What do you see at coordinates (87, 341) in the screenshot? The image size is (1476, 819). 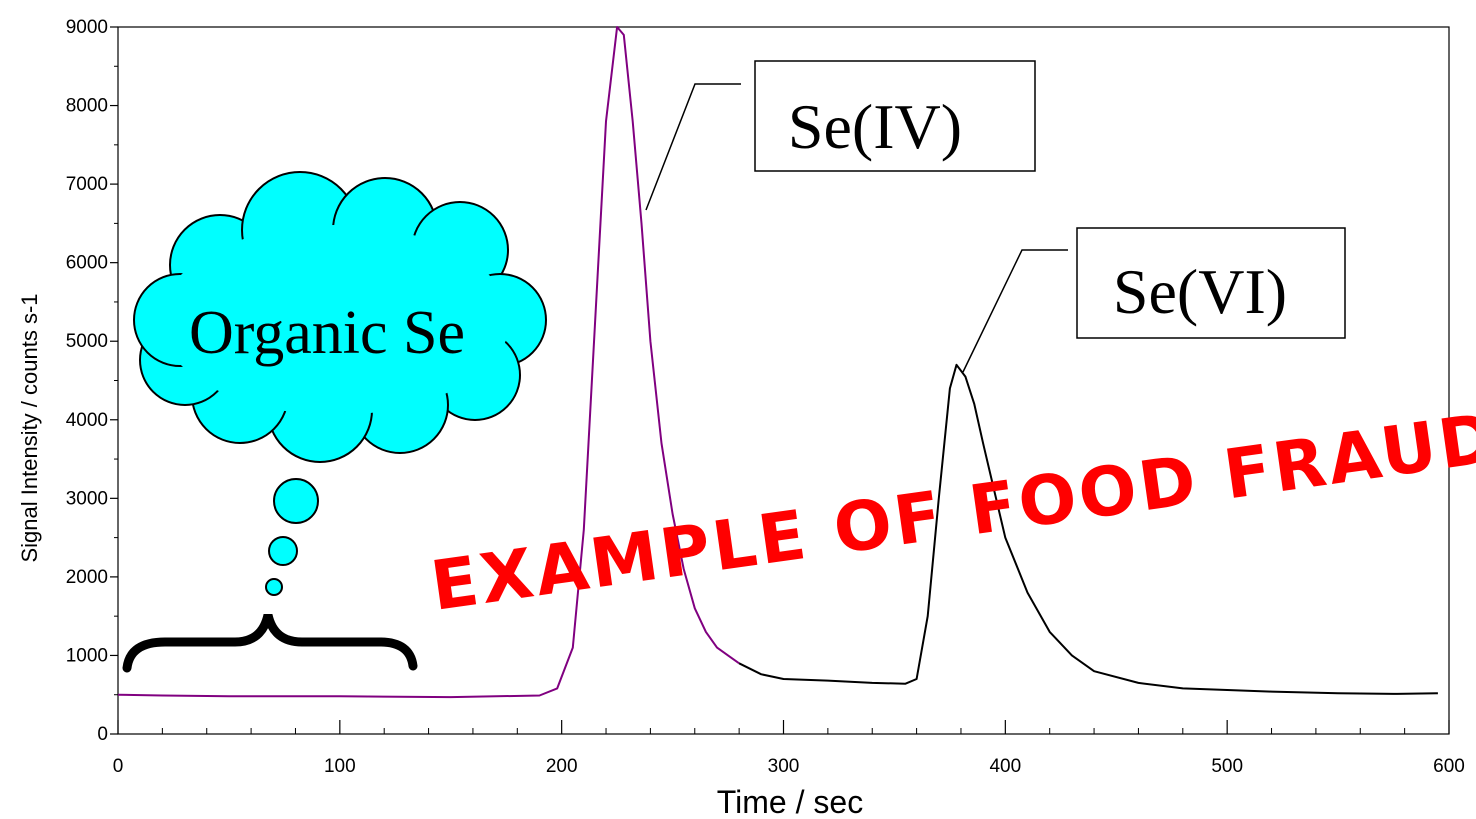 I see `y-tick-label: 5000` at bounding box center [87, 341].